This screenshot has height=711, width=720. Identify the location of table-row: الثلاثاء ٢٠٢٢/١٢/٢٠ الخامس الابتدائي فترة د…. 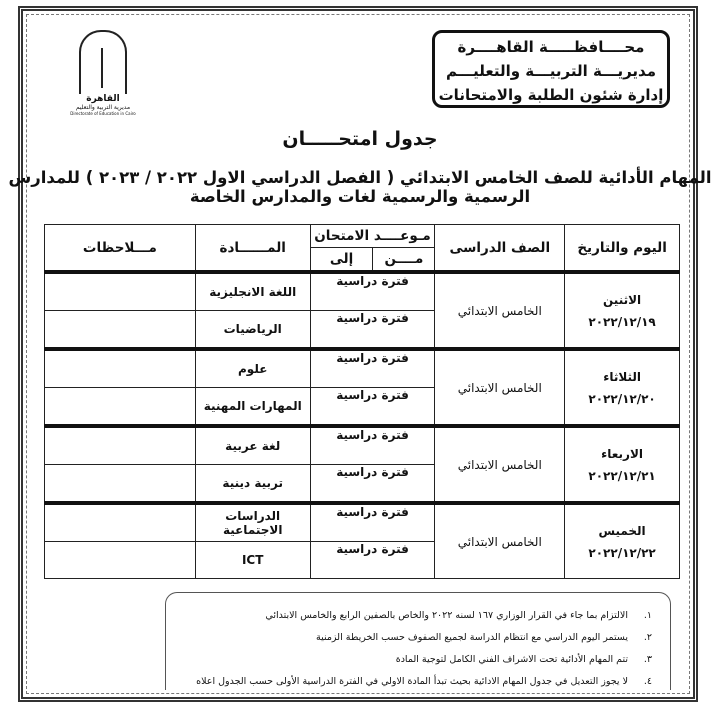
(362, 387).